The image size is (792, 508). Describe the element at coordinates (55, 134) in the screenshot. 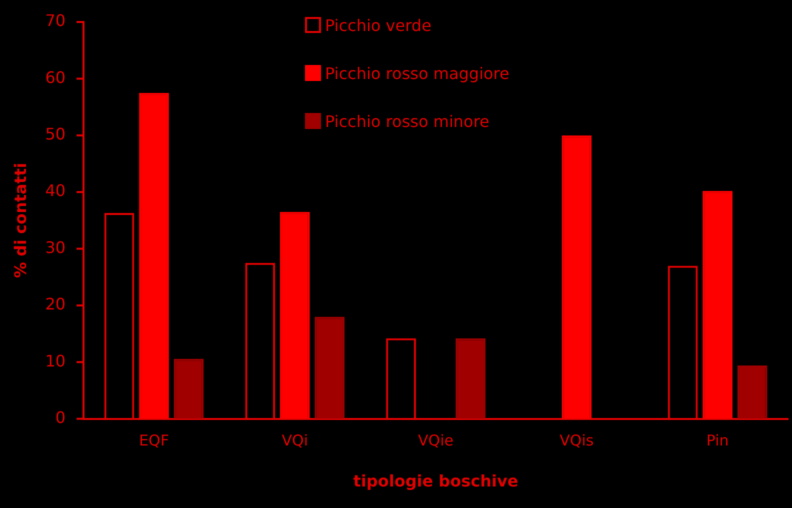

I see `y-tick-label: 50` at that location.